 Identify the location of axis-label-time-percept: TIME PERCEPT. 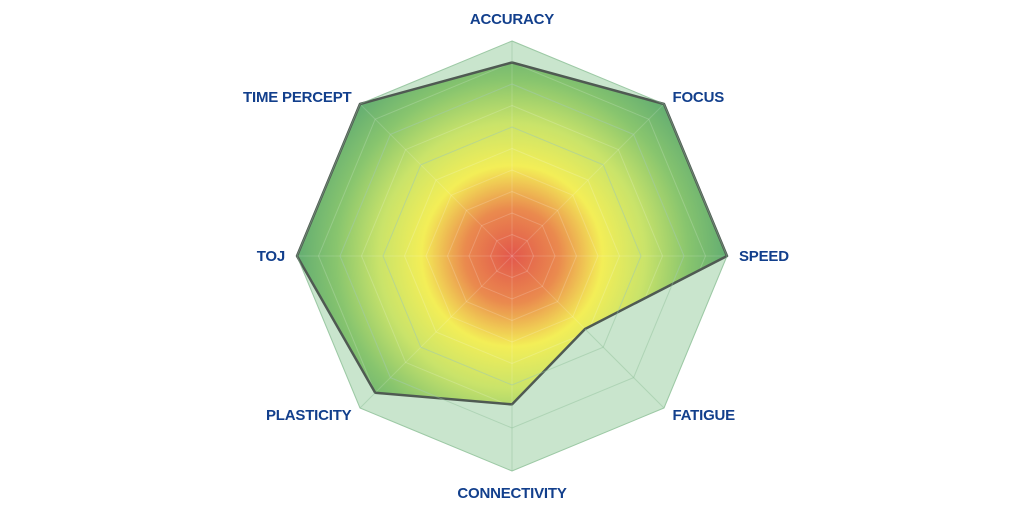
(297, 97).